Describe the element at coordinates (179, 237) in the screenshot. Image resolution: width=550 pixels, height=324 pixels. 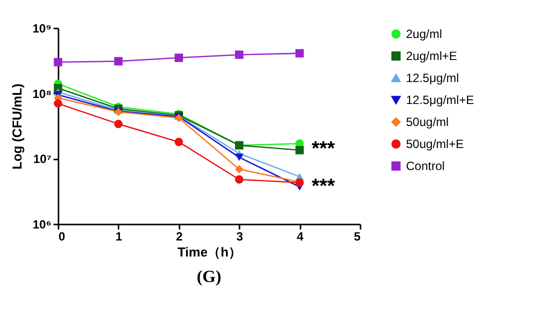
I see `x-tick-label: 2` at that location.